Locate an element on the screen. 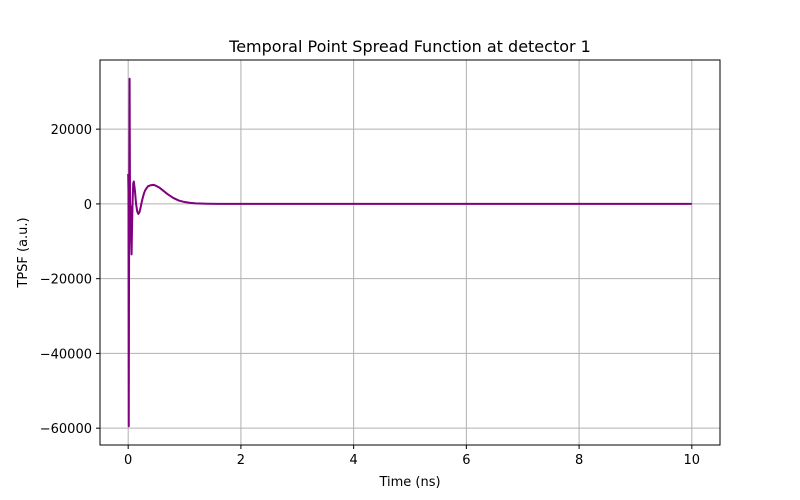 This screenshot has width=800, height=500. x-axis-label: Time (ns) is located at coordinates (409, 482).